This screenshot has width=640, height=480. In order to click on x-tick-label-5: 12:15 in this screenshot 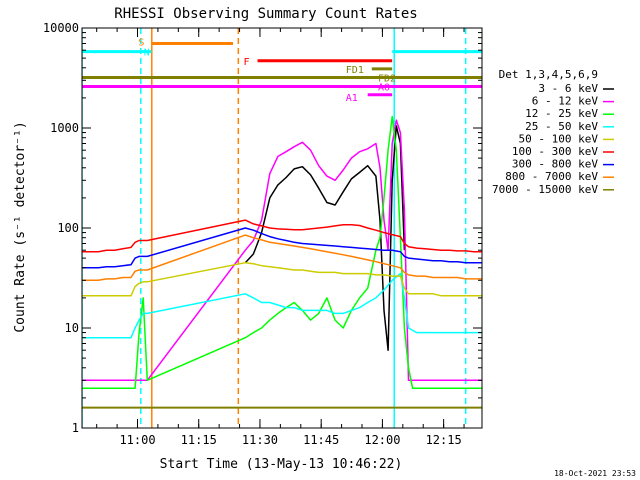, I will do `click(444, 440)`.